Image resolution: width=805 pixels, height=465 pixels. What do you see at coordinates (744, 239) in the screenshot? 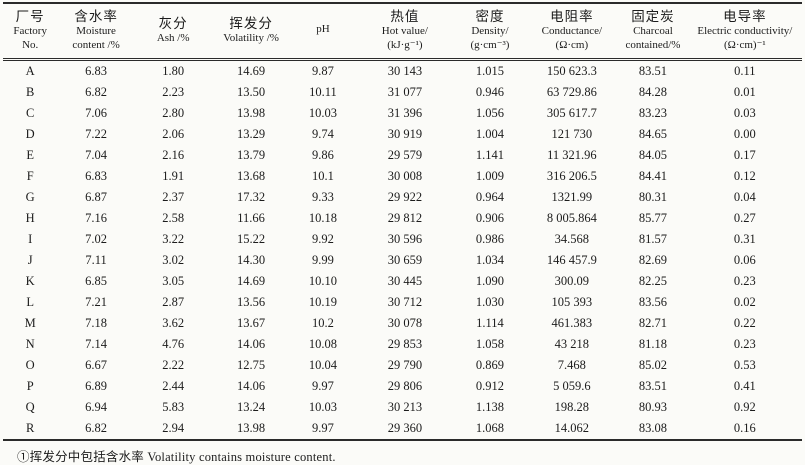
I see `value-cell: 0.31` at bounding box center [744, 239].